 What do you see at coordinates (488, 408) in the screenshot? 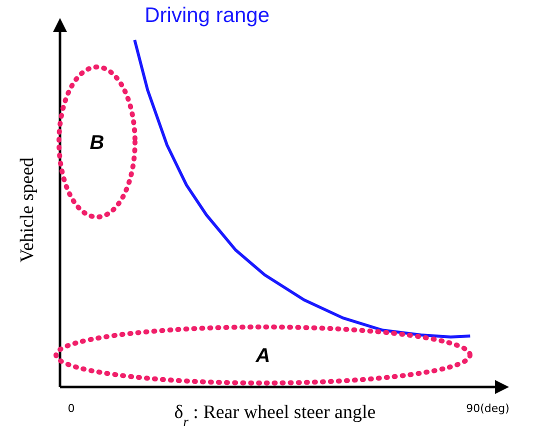
I see `x-tick-label: 90(deg)` at bounding box center [488, 408].